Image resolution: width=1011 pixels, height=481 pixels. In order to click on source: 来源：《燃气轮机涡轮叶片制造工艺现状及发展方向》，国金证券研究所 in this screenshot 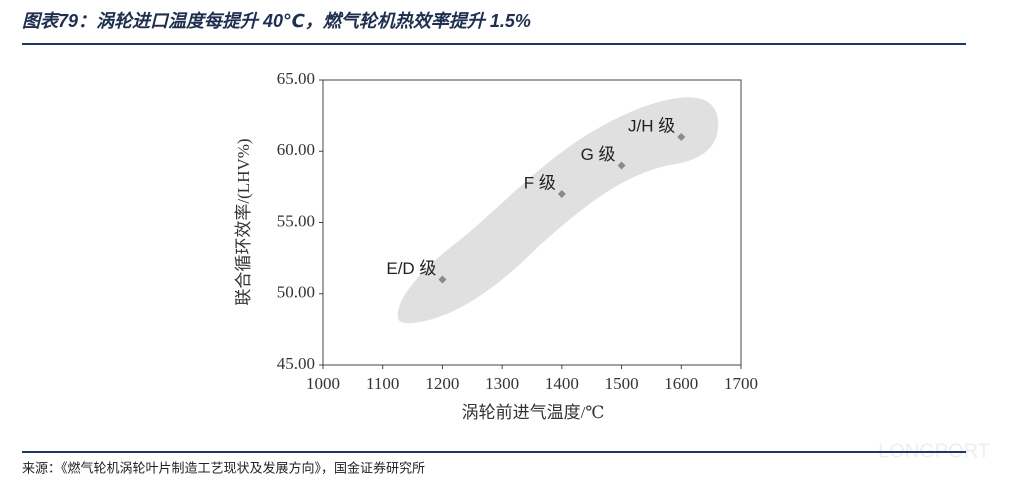, I will do `click(223, 467)`.